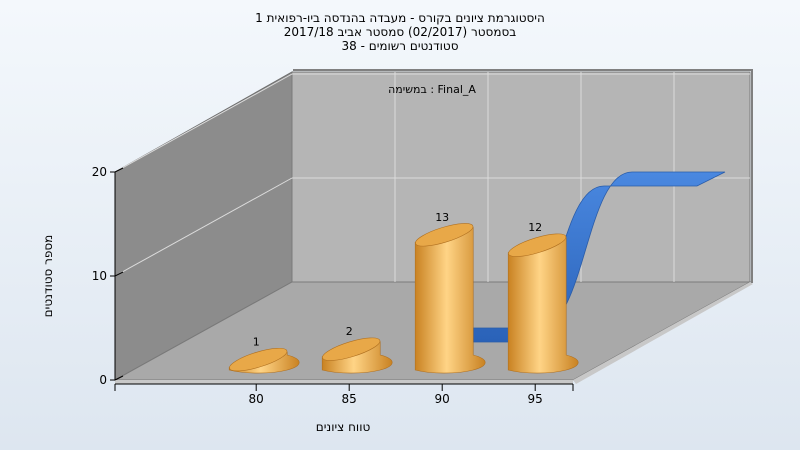 Image resolution: width=800 pixels, height=450 pixels. Describe the element at coordinates (535, 227) in the screenshot. I see `bar-data-label-3: 12` at that location.